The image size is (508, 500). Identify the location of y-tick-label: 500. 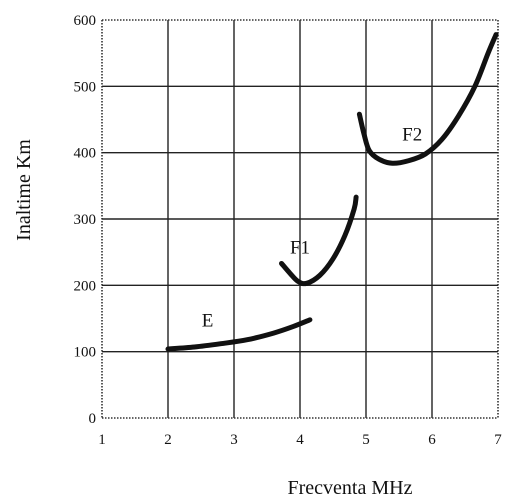
(85, 87).